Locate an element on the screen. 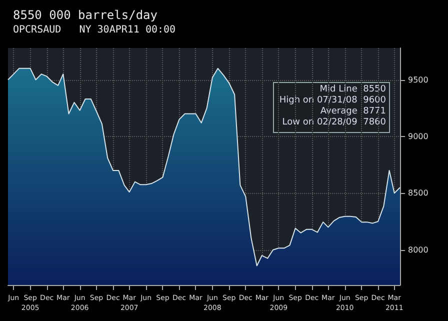  chart-title: 8550 000 barrels/day is located at coordinates (85, 15).